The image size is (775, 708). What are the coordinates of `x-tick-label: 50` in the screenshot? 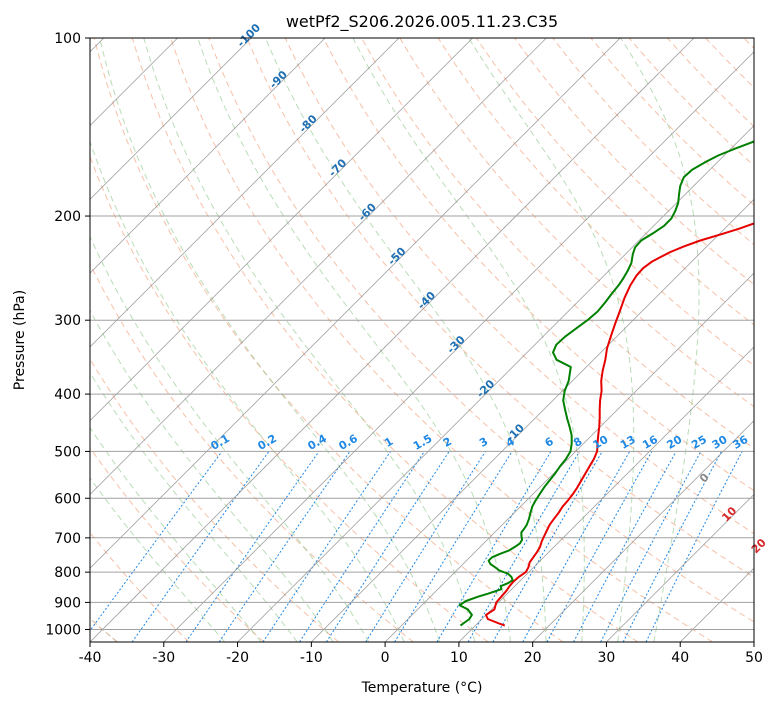 It's located at (754, 658).